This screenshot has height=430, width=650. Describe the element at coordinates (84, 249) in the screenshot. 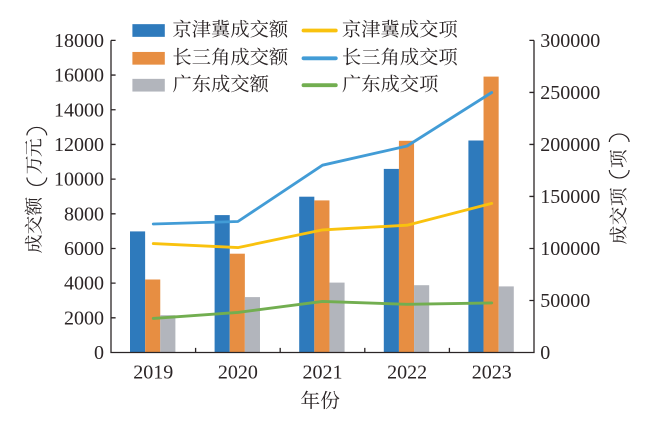

I see `svg-text: 6000` at that location.